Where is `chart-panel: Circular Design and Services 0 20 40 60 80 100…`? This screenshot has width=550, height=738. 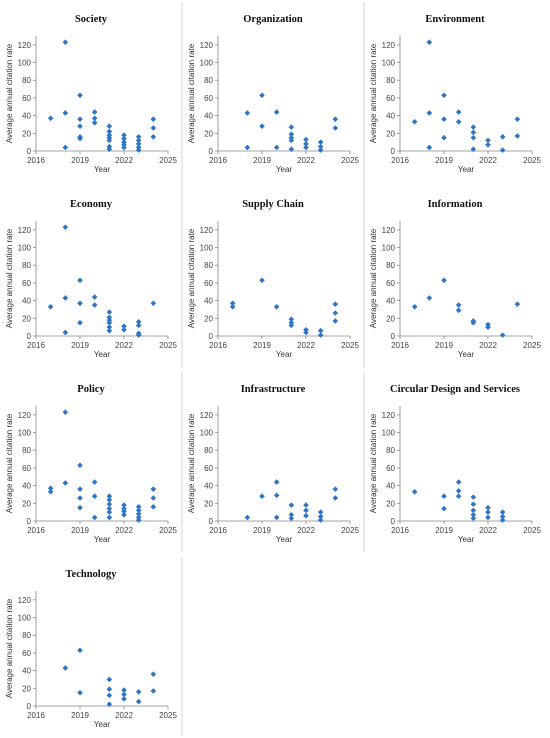
chart-panel: Circular Design and Services 0 20 40 60 80 100… is located at coordinates (455, 460).